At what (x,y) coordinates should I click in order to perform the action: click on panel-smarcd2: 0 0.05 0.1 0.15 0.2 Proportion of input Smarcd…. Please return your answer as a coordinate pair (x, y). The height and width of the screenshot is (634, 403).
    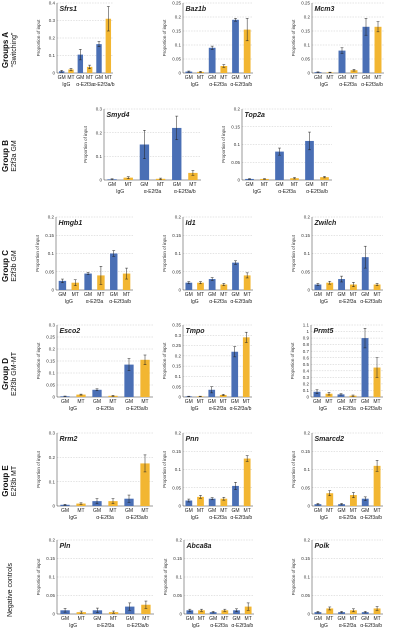
    Looking at the image, I should click on (337, 476).